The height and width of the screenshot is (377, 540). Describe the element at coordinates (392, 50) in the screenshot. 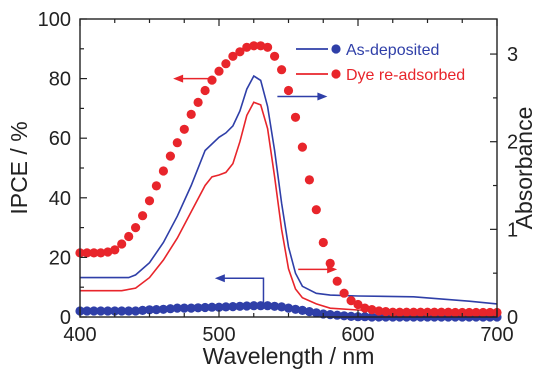

I see `legend-label-as-deposited: As-deposited` at that location.